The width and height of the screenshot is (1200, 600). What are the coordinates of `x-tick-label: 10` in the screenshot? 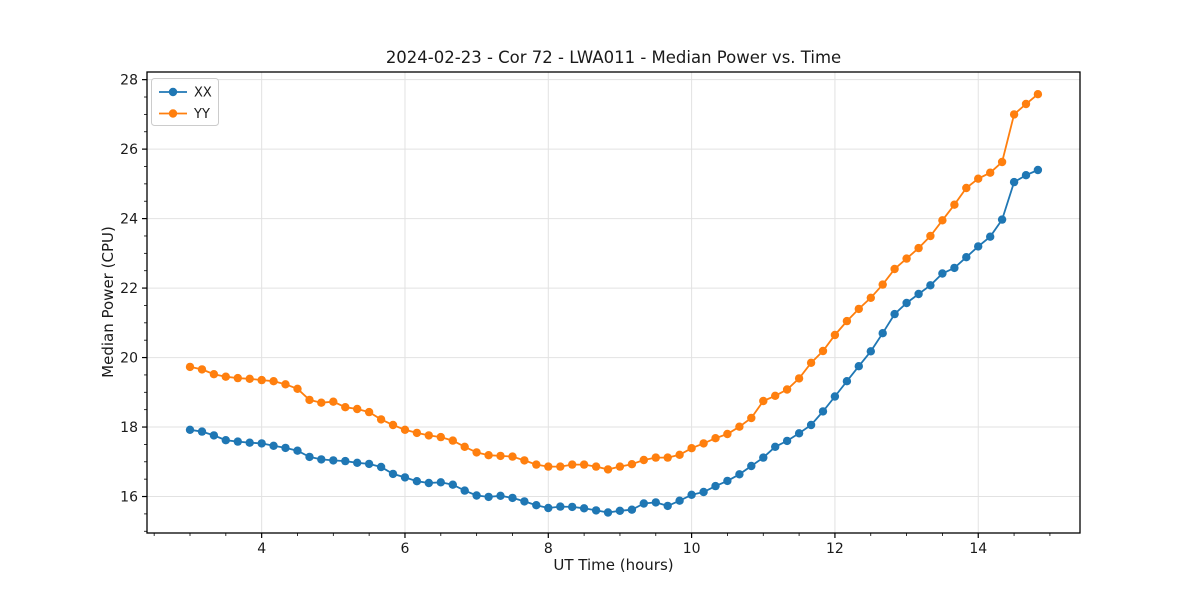 It's located at (692, 549).